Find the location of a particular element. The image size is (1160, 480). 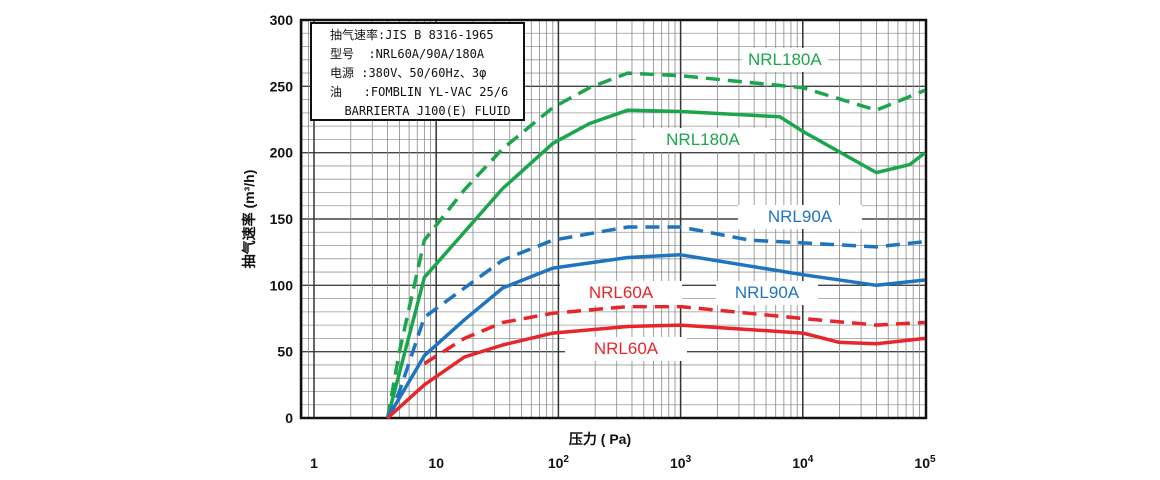

y-tick-label: 0 is located at coordinates (289, 418).